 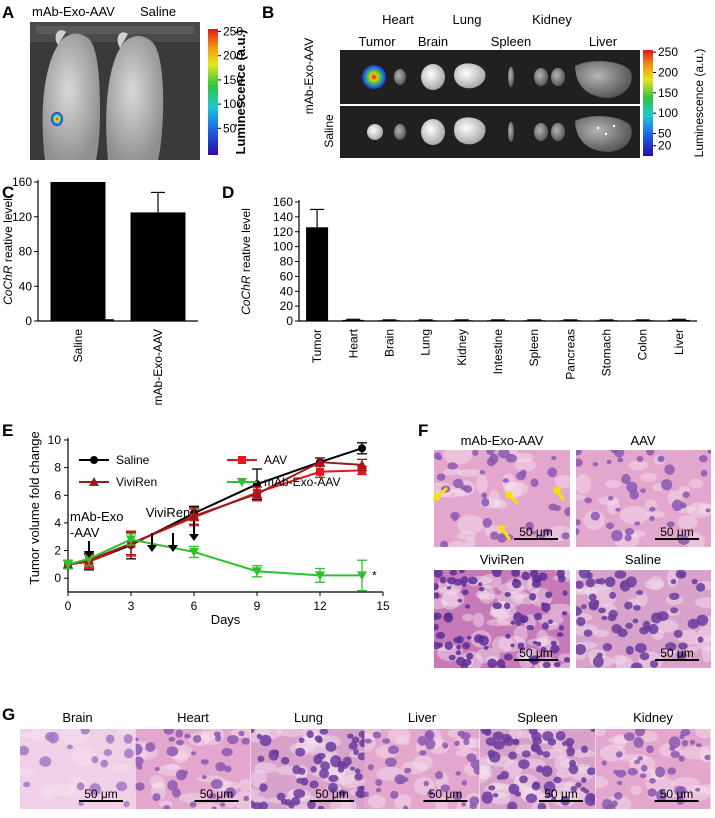 What do you see at coordinates (561, 496) in the screenshot?
I see `yellow-arrow` at bounding box center [561, 496].